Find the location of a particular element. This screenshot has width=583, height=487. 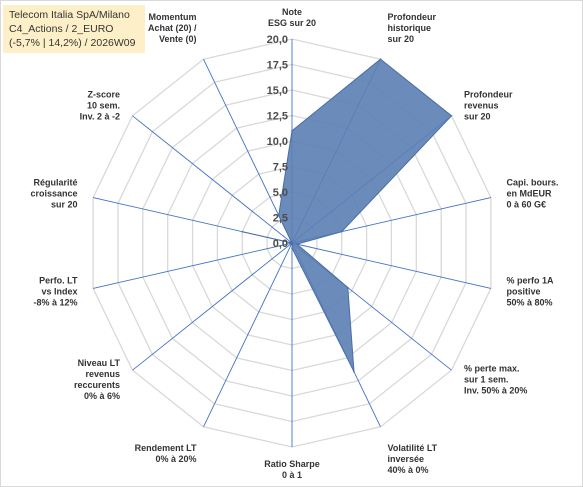

axis-label-7-line-1: 0 à 1 is located at coordinates (292, 475).